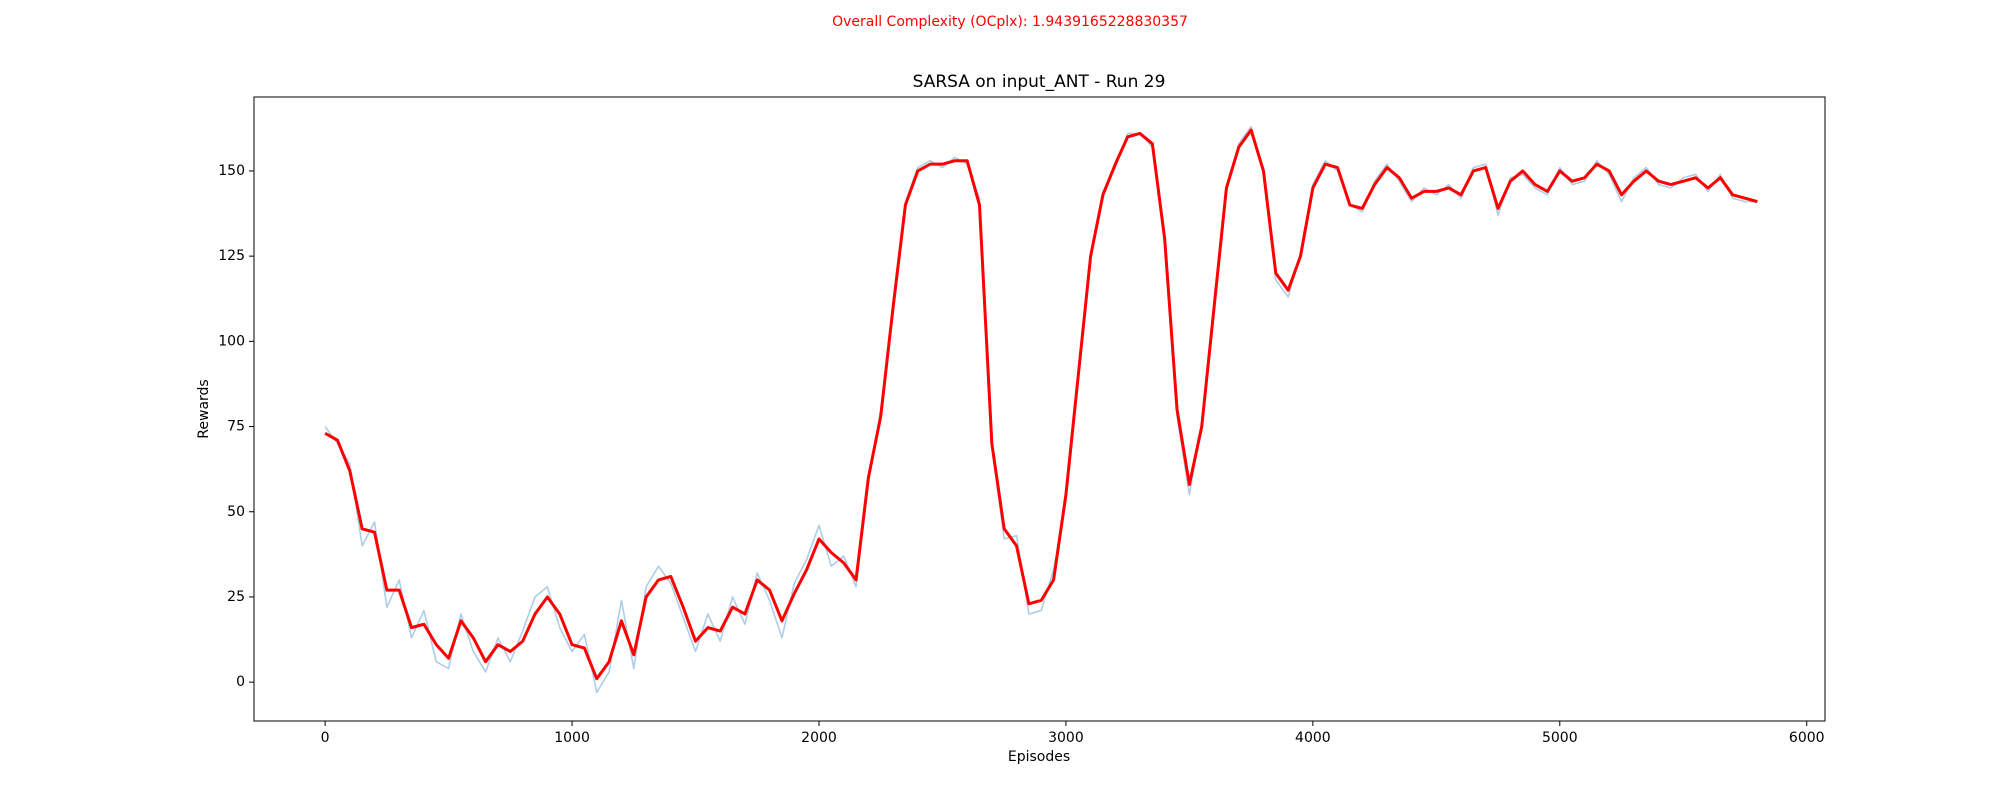 The height and width of the screenshot is (800, 2000). Describe the element at coordinates (1560, 738) in the screenshot. I see `x-tick-label: 5000` at that location.